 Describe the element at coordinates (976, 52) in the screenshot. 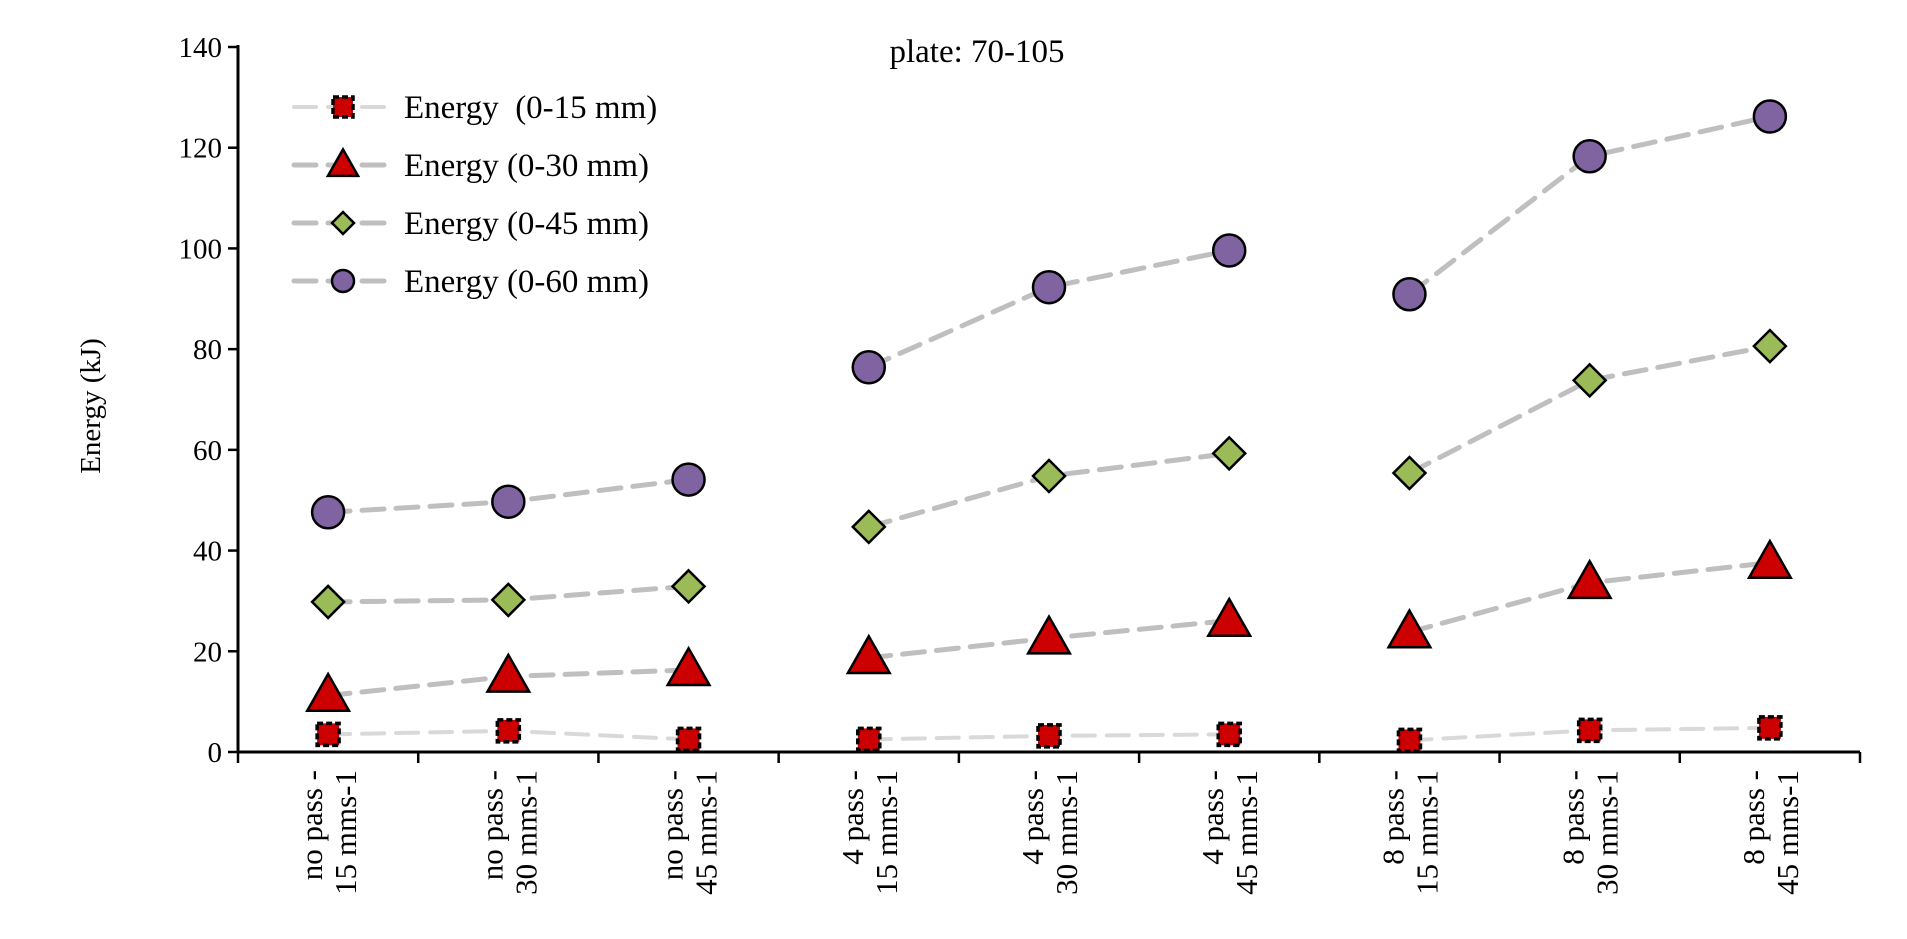

I see `chart-title: plate: 70-105` at that location.